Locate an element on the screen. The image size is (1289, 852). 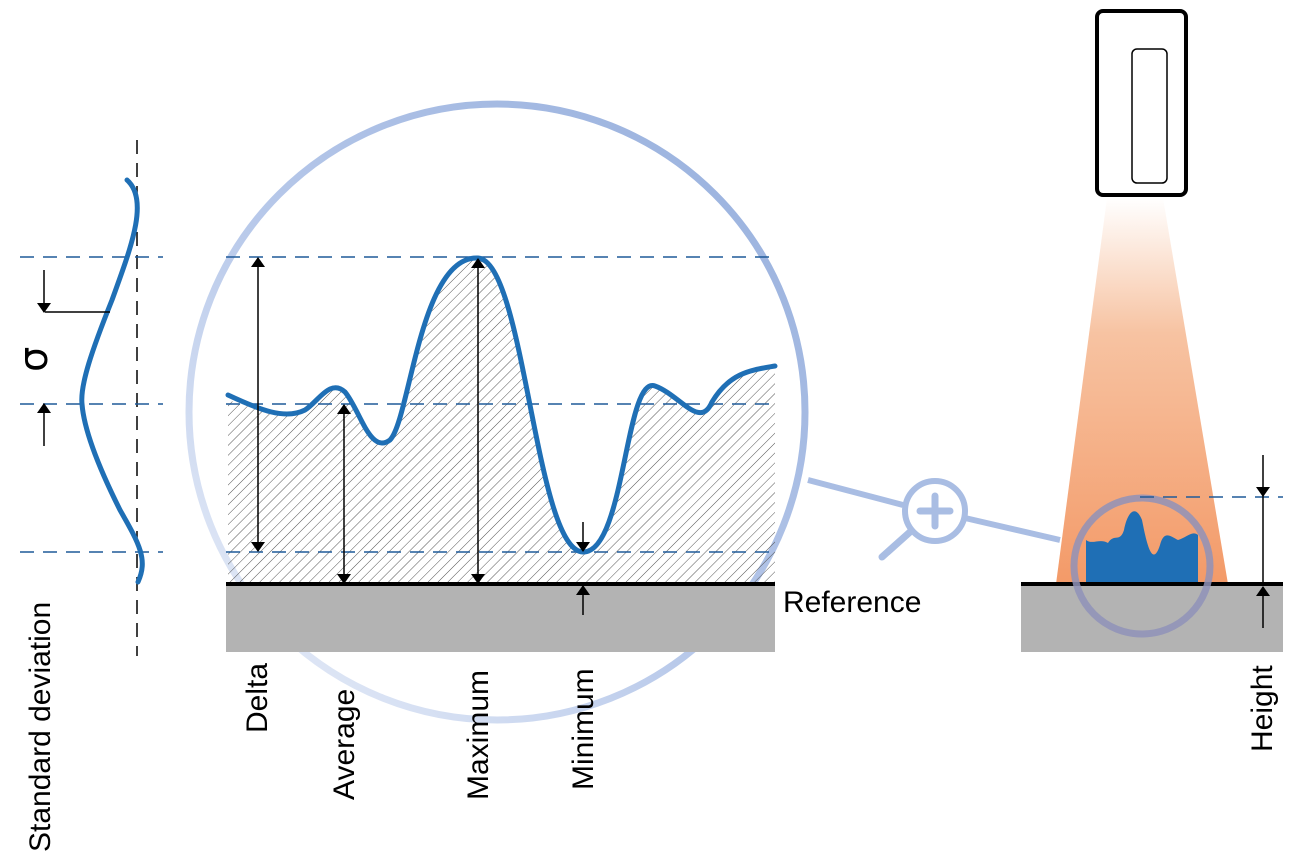
reference-label: Reference is located at coordinates (852, 602).